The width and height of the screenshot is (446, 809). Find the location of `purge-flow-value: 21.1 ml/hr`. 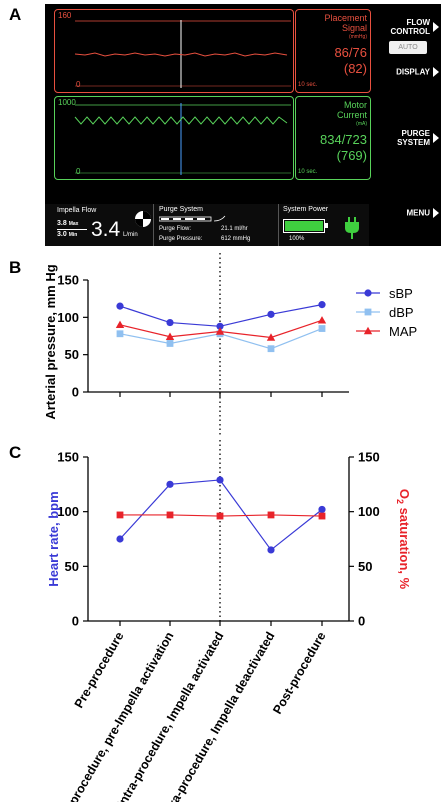

purge-flow-value: 21.1 ml/hr is located at coordinates (234, 229).